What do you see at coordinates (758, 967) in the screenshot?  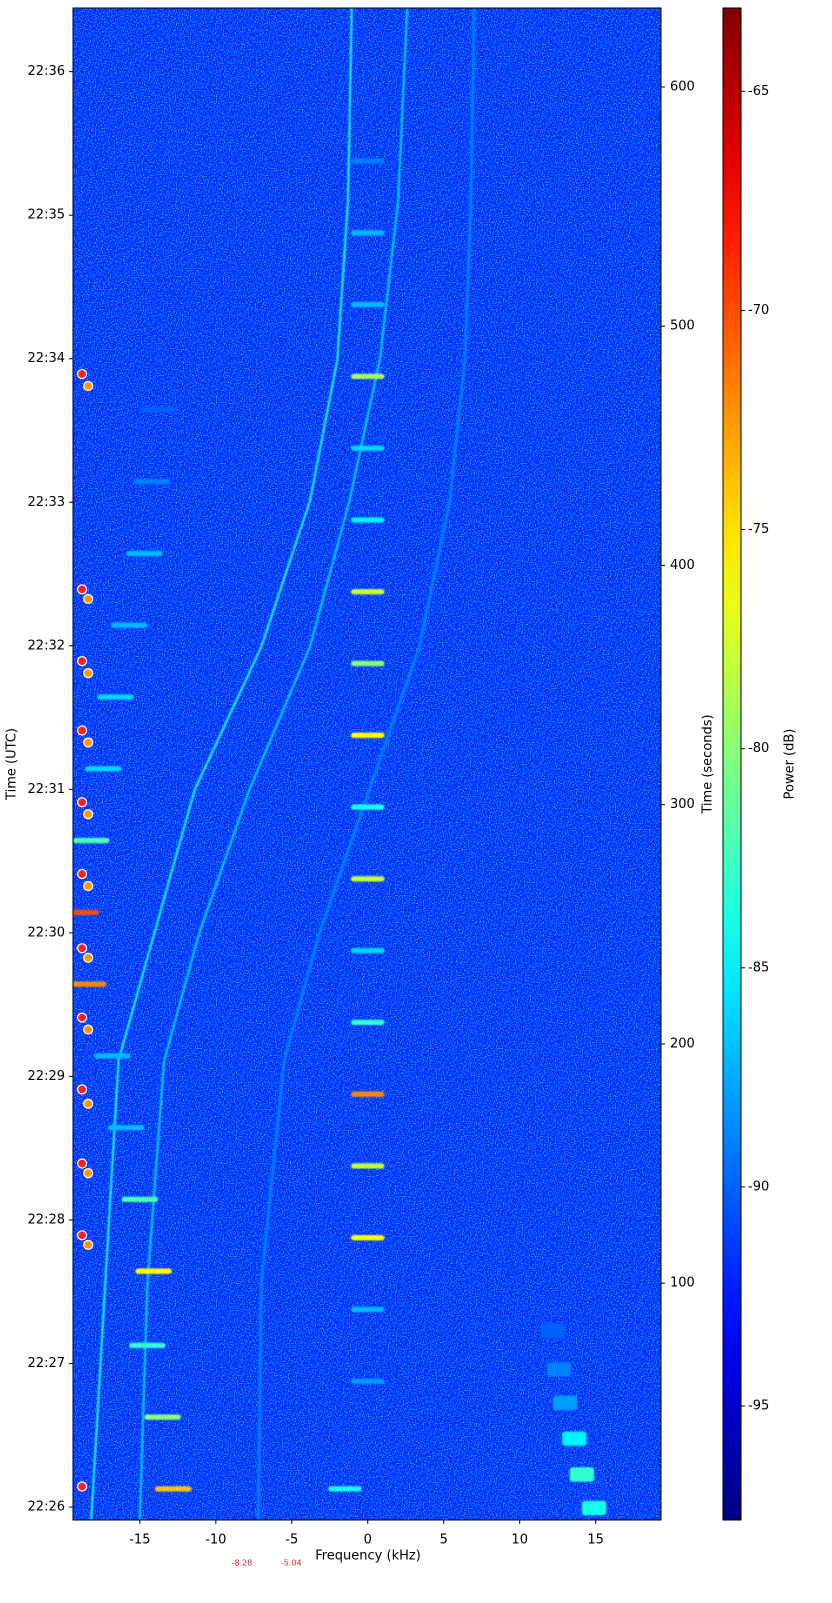 I see `colorbar-tick-label: -85` at bounding box center [758, 967].